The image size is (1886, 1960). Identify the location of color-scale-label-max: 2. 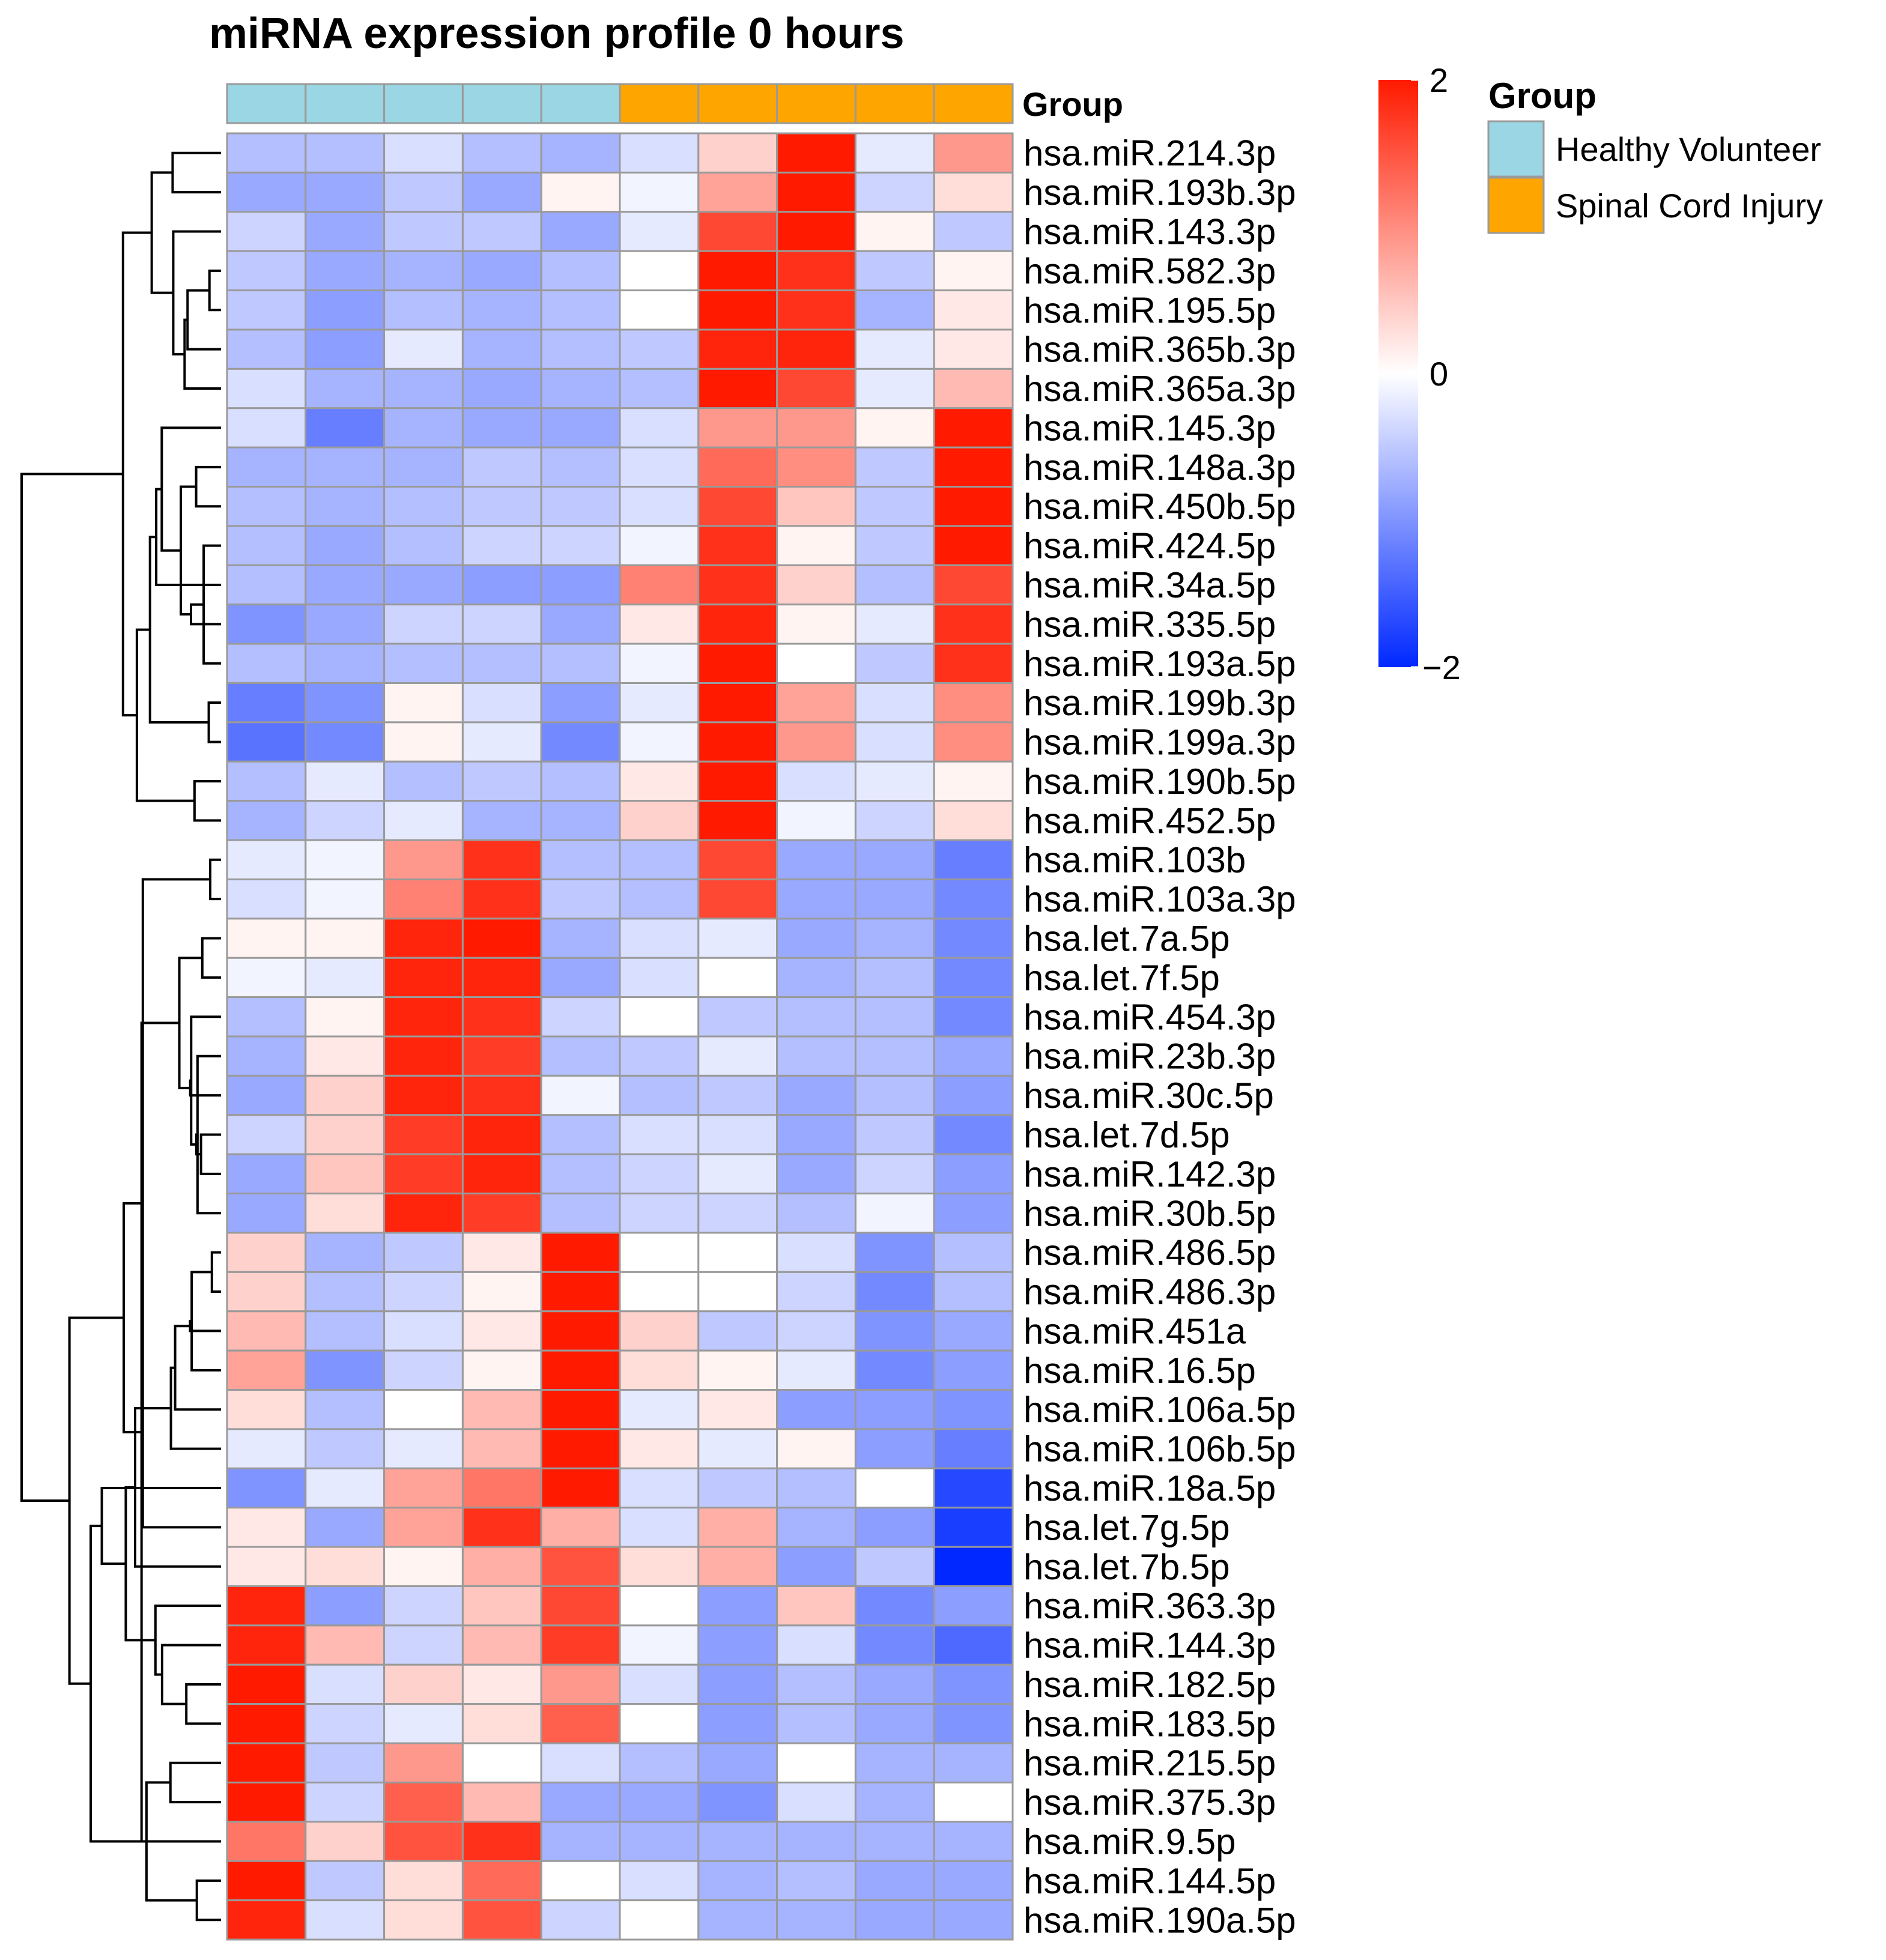
(1439, 80).